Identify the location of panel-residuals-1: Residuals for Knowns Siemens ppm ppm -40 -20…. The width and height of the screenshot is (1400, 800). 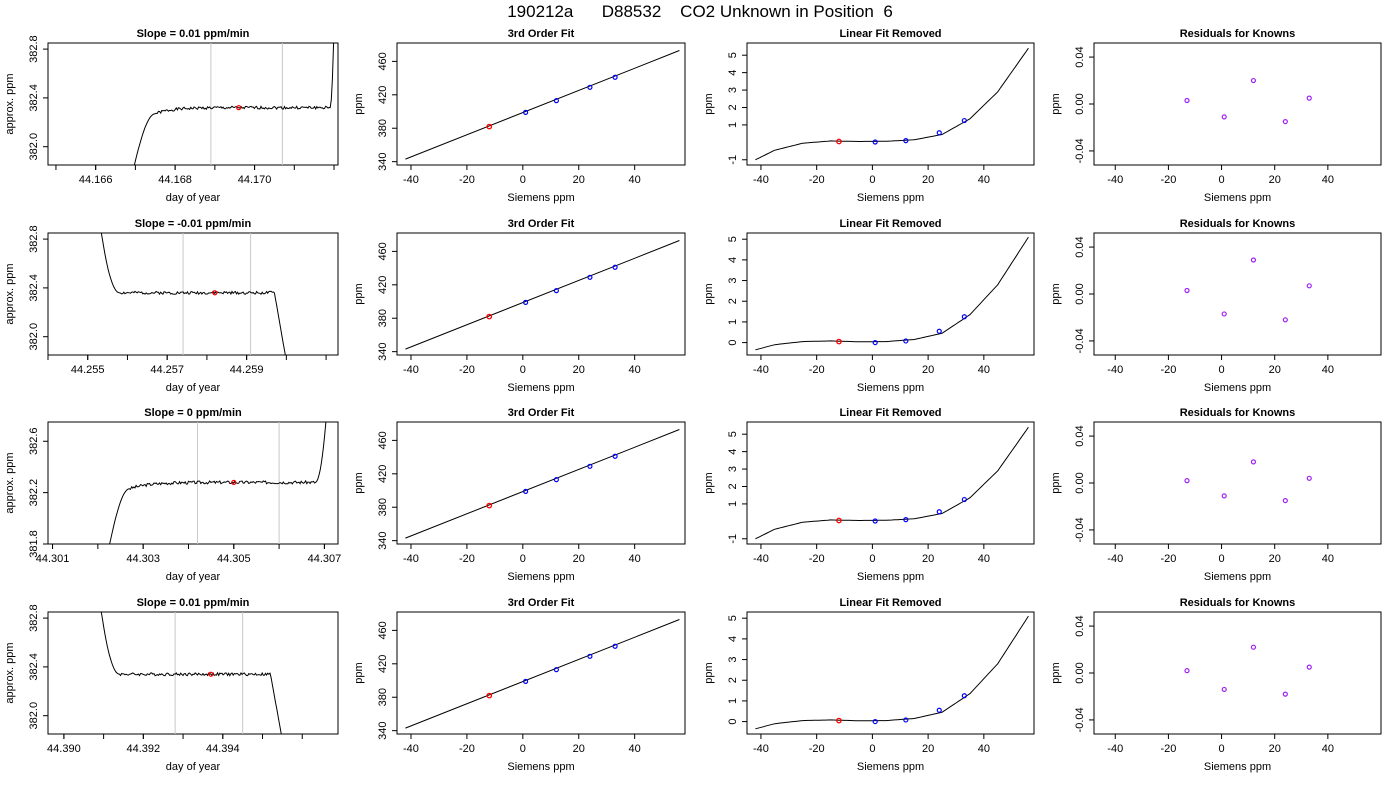
(1216, 116).